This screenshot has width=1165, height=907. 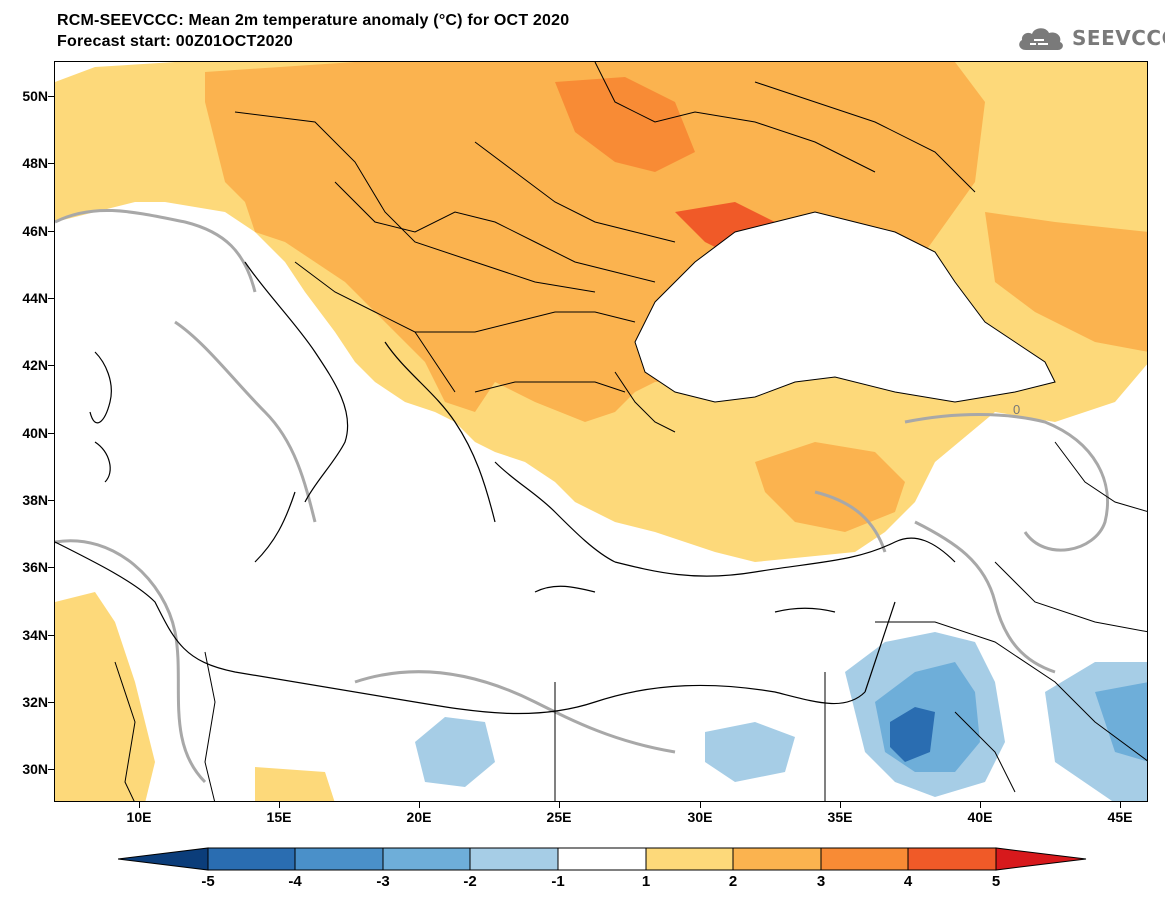 What do you see at coordinates (1041, 39) in the screenshot?
I see `cloud-icon` at bounding box center [1041, 39].